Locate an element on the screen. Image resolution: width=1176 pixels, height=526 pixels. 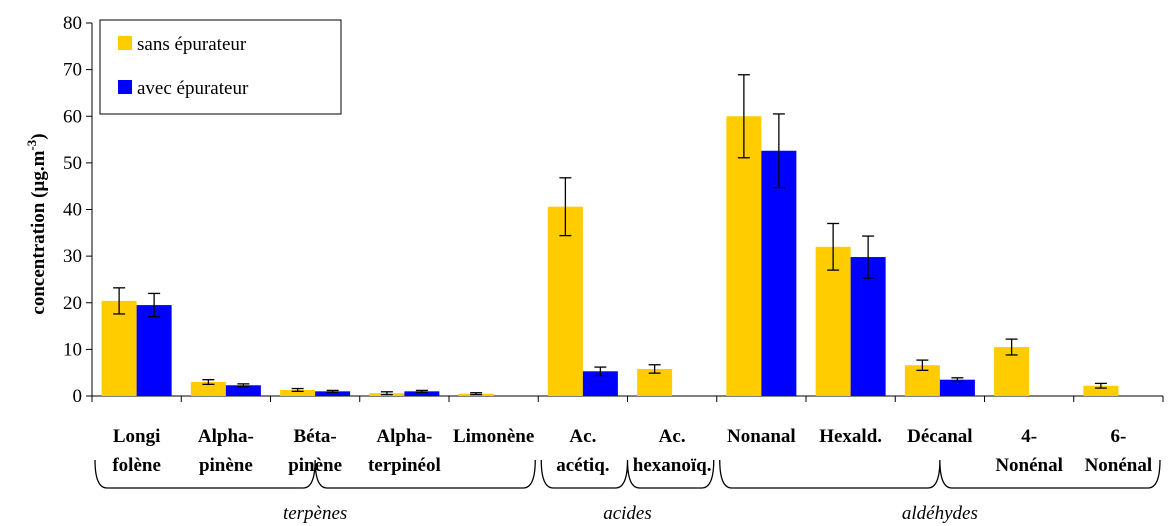
group-label-acides: acides is located at coordinates (627, 513).